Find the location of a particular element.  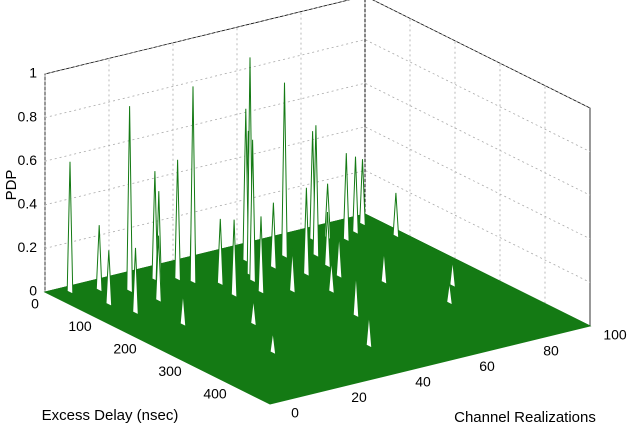

z-tick-label: 0.4 is located at coordinates (28, 204).